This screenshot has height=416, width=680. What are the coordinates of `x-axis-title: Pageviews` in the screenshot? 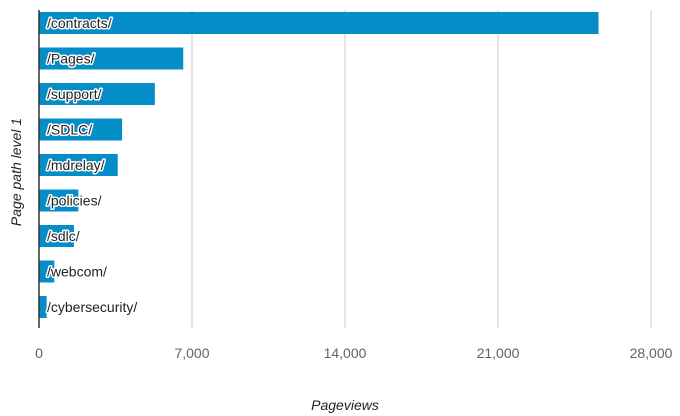 It's located at (345, 405).